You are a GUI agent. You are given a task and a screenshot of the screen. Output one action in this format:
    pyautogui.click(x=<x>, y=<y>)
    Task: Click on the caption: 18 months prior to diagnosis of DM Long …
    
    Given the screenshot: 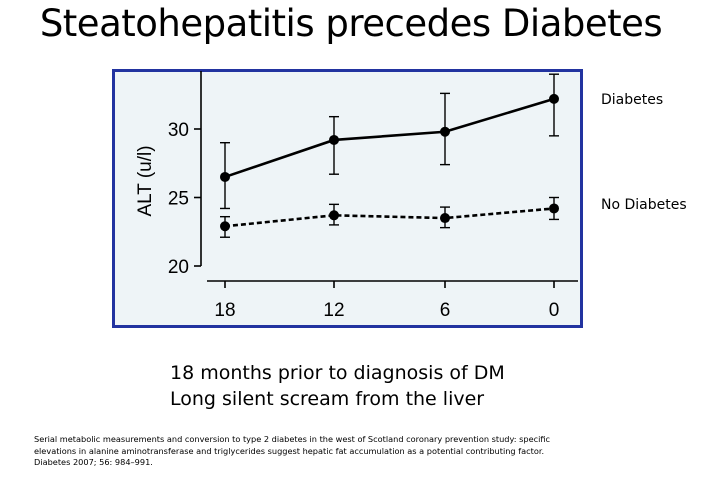 What is the action you would take?
    pyautogui.click(x=337, y=386)
    